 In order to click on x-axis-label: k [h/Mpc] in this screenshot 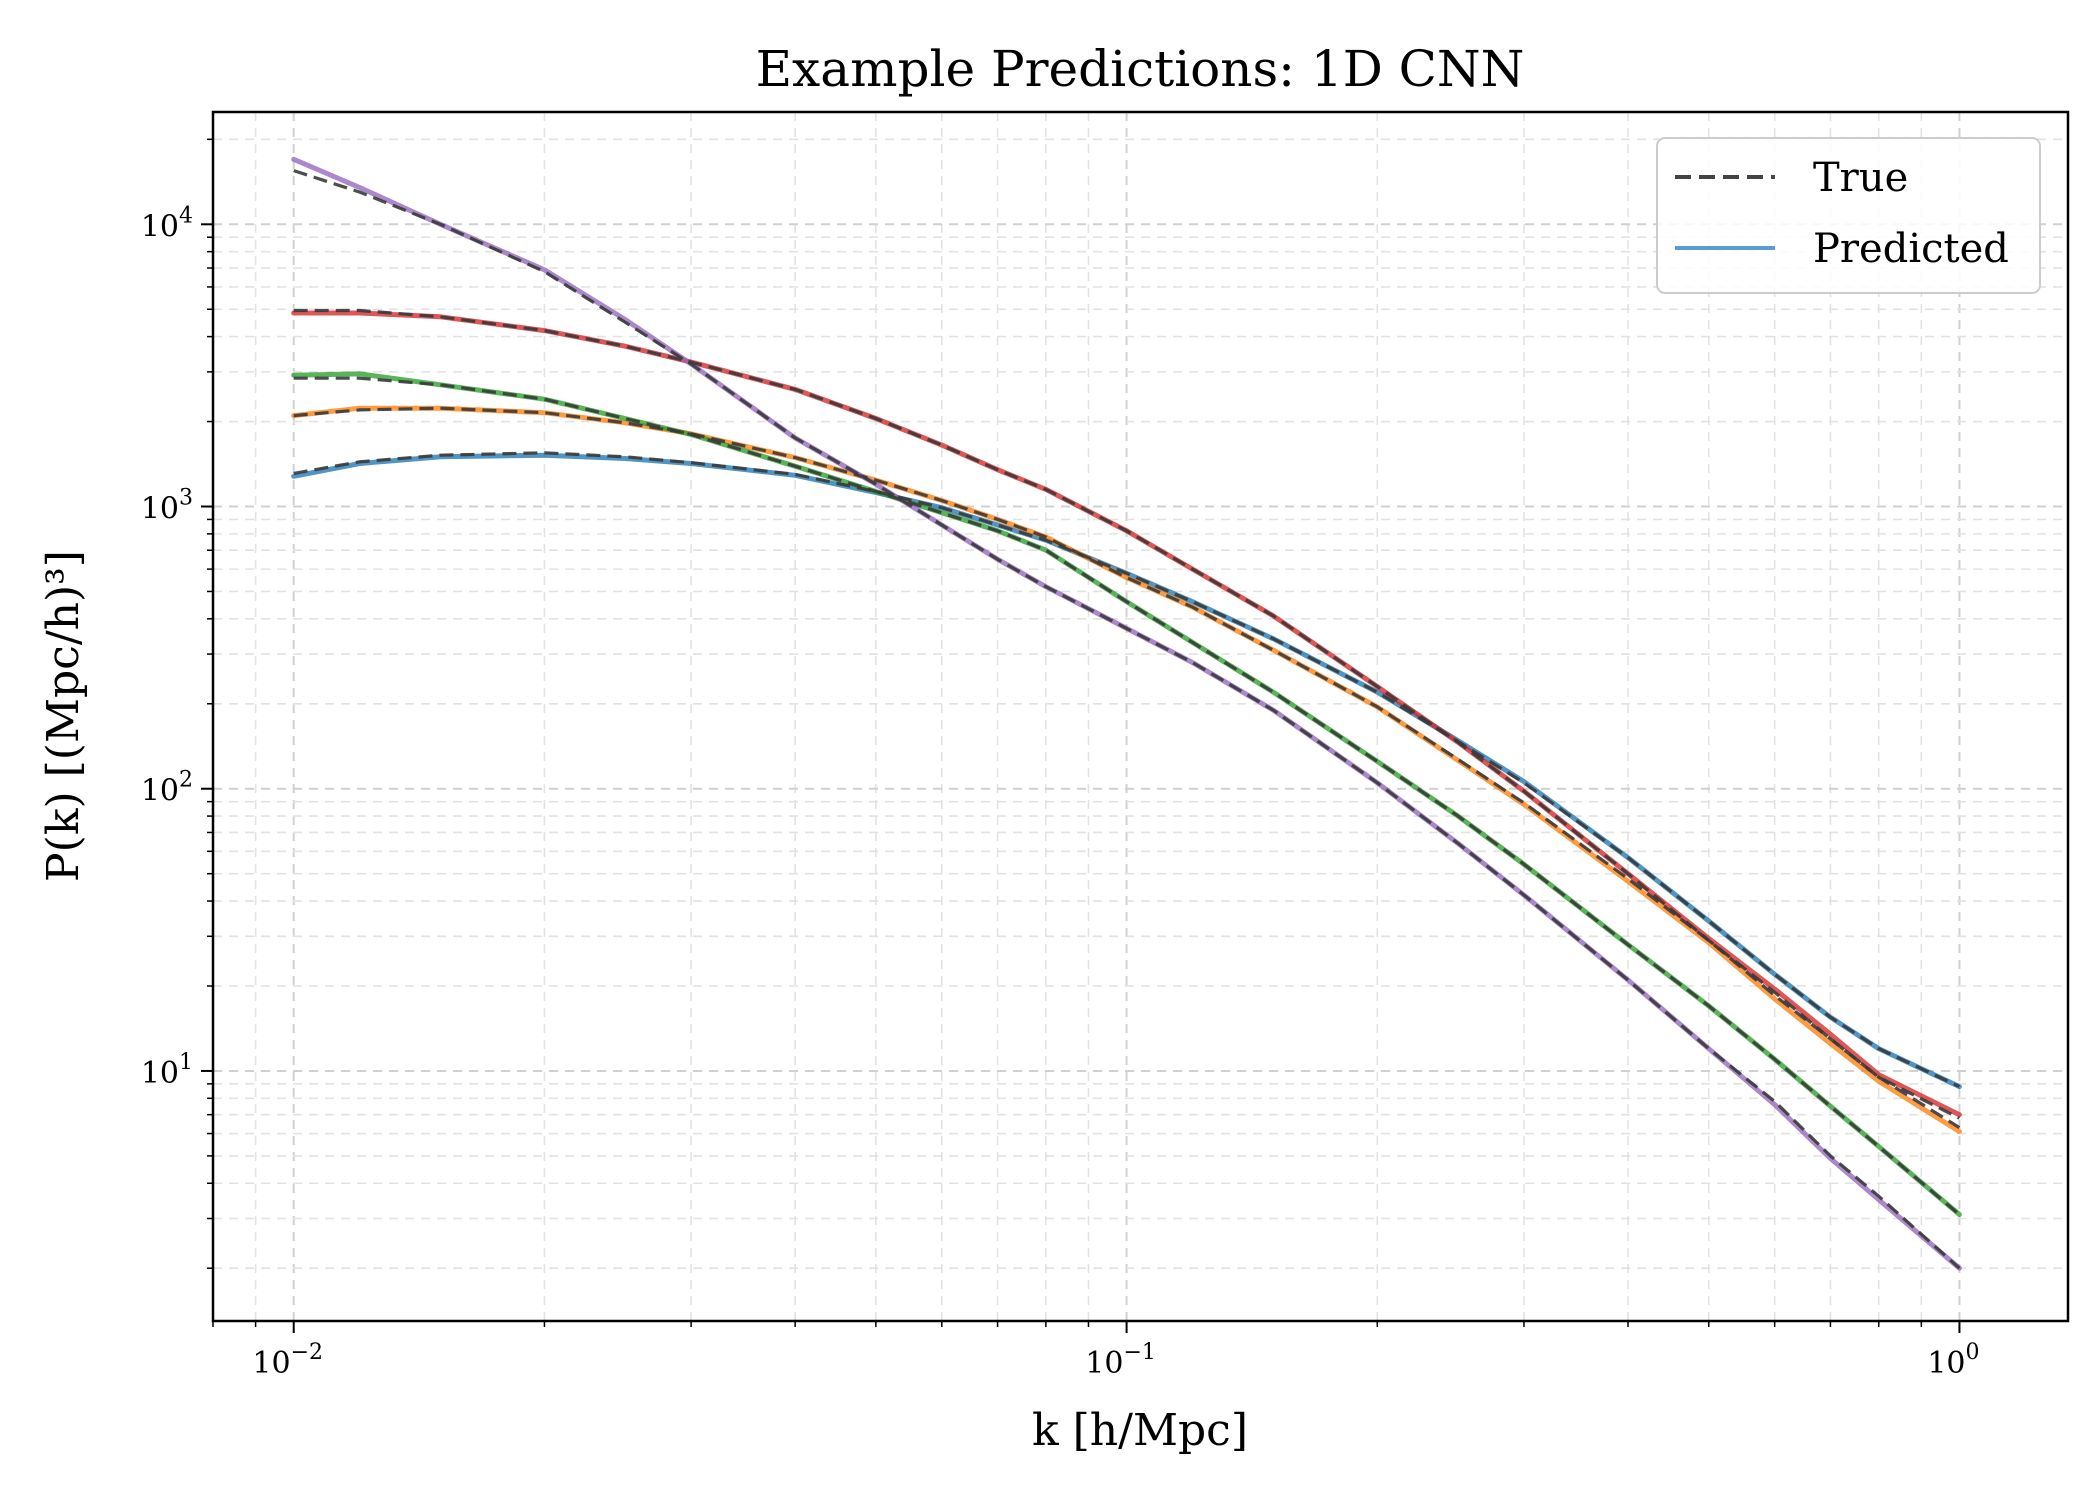, I will do `click(1140, 1430)`.